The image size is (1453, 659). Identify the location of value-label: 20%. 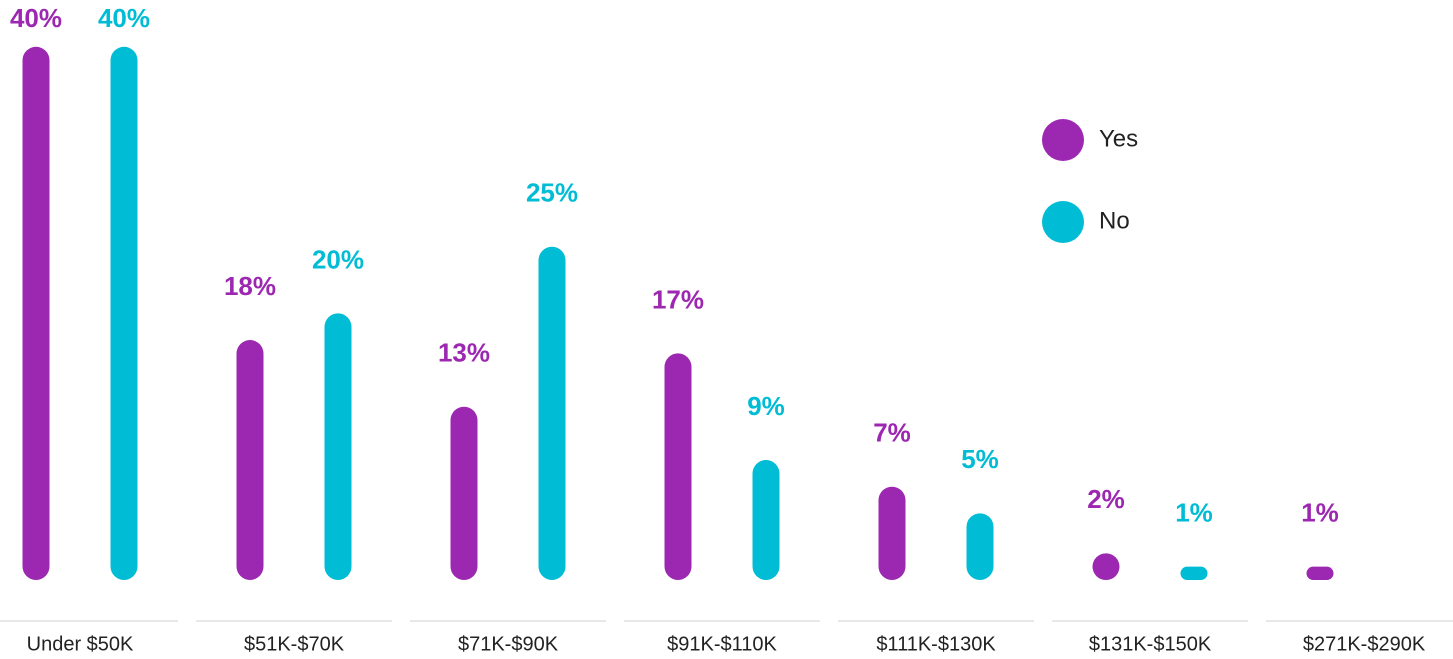
(338, 259).